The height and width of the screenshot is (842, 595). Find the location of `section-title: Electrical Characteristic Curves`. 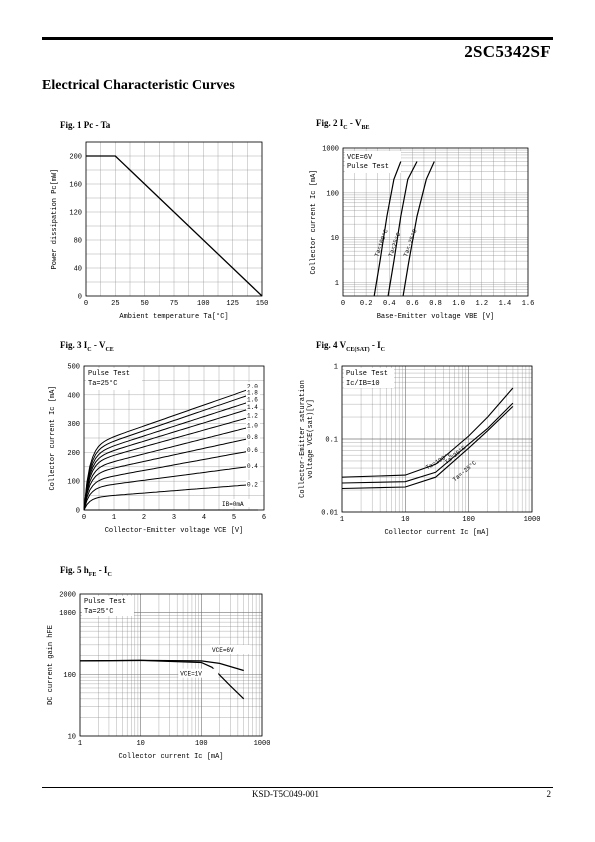

section-title: Electrical Characteristic Curves is located at coordinates (138, 85).